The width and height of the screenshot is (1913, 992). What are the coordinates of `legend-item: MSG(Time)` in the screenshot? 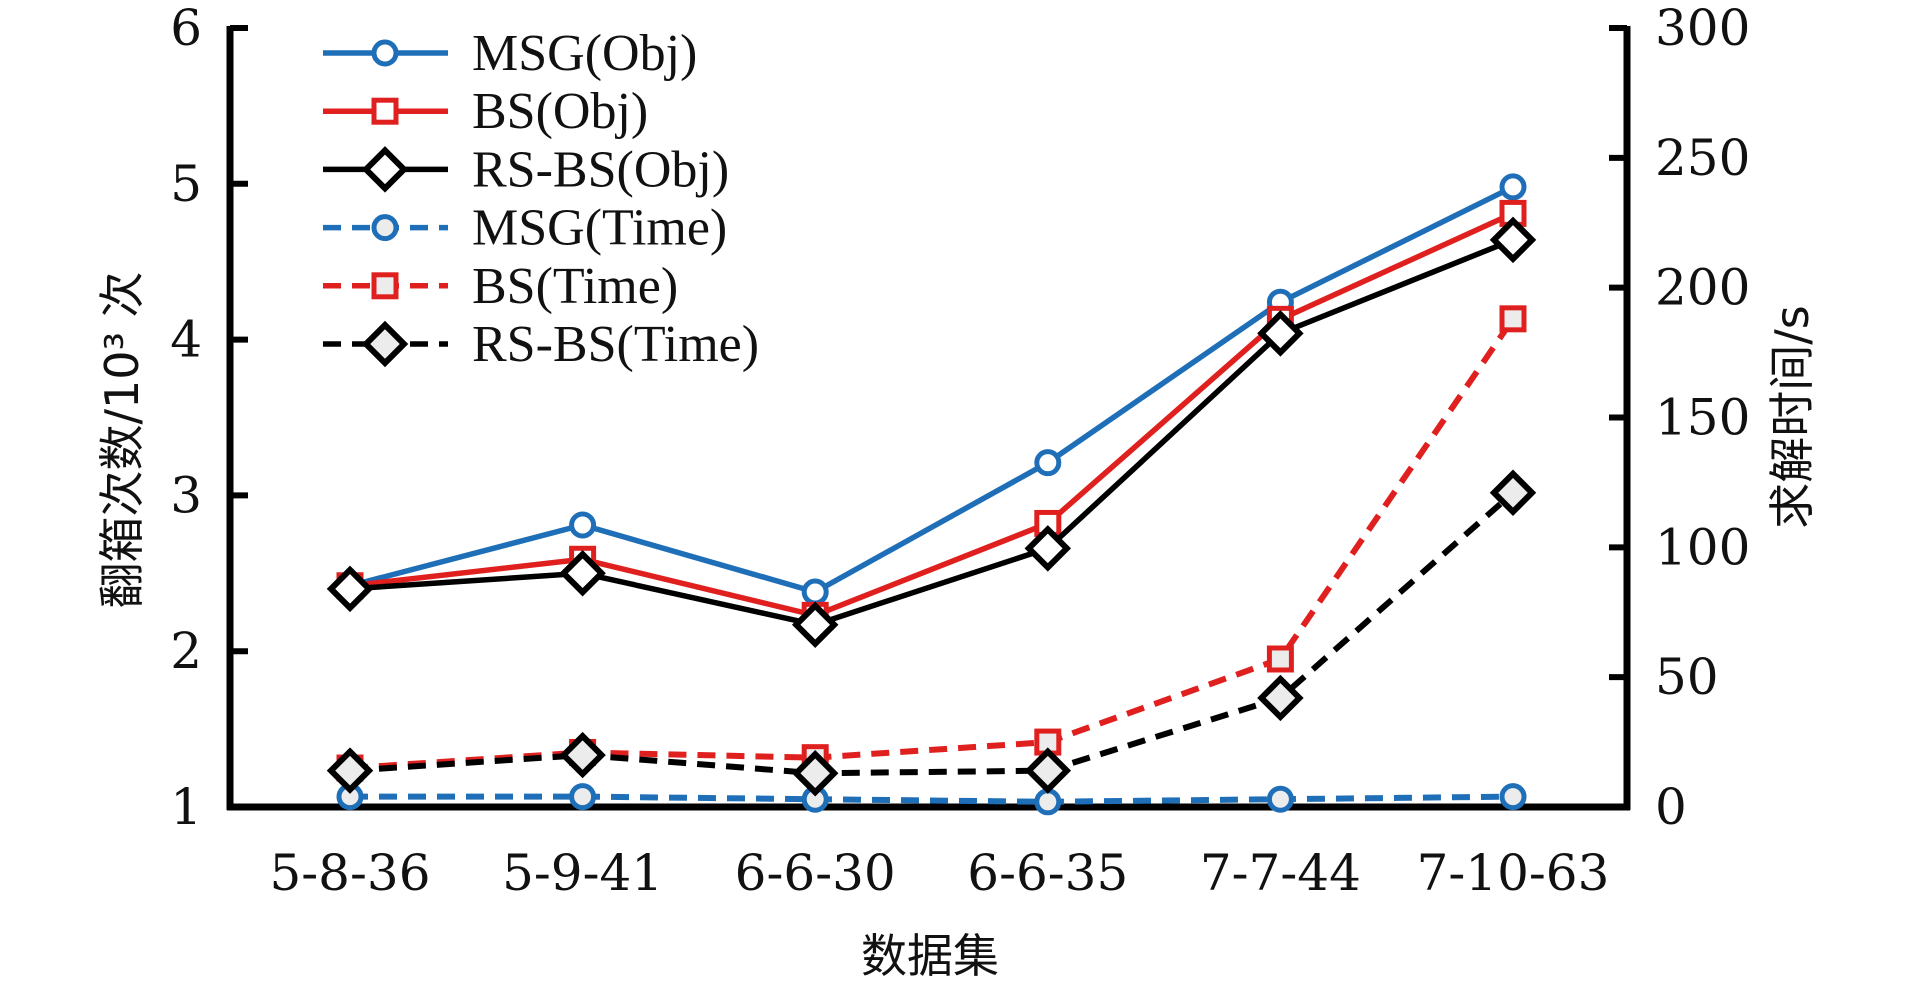 It's located at (525, 228).